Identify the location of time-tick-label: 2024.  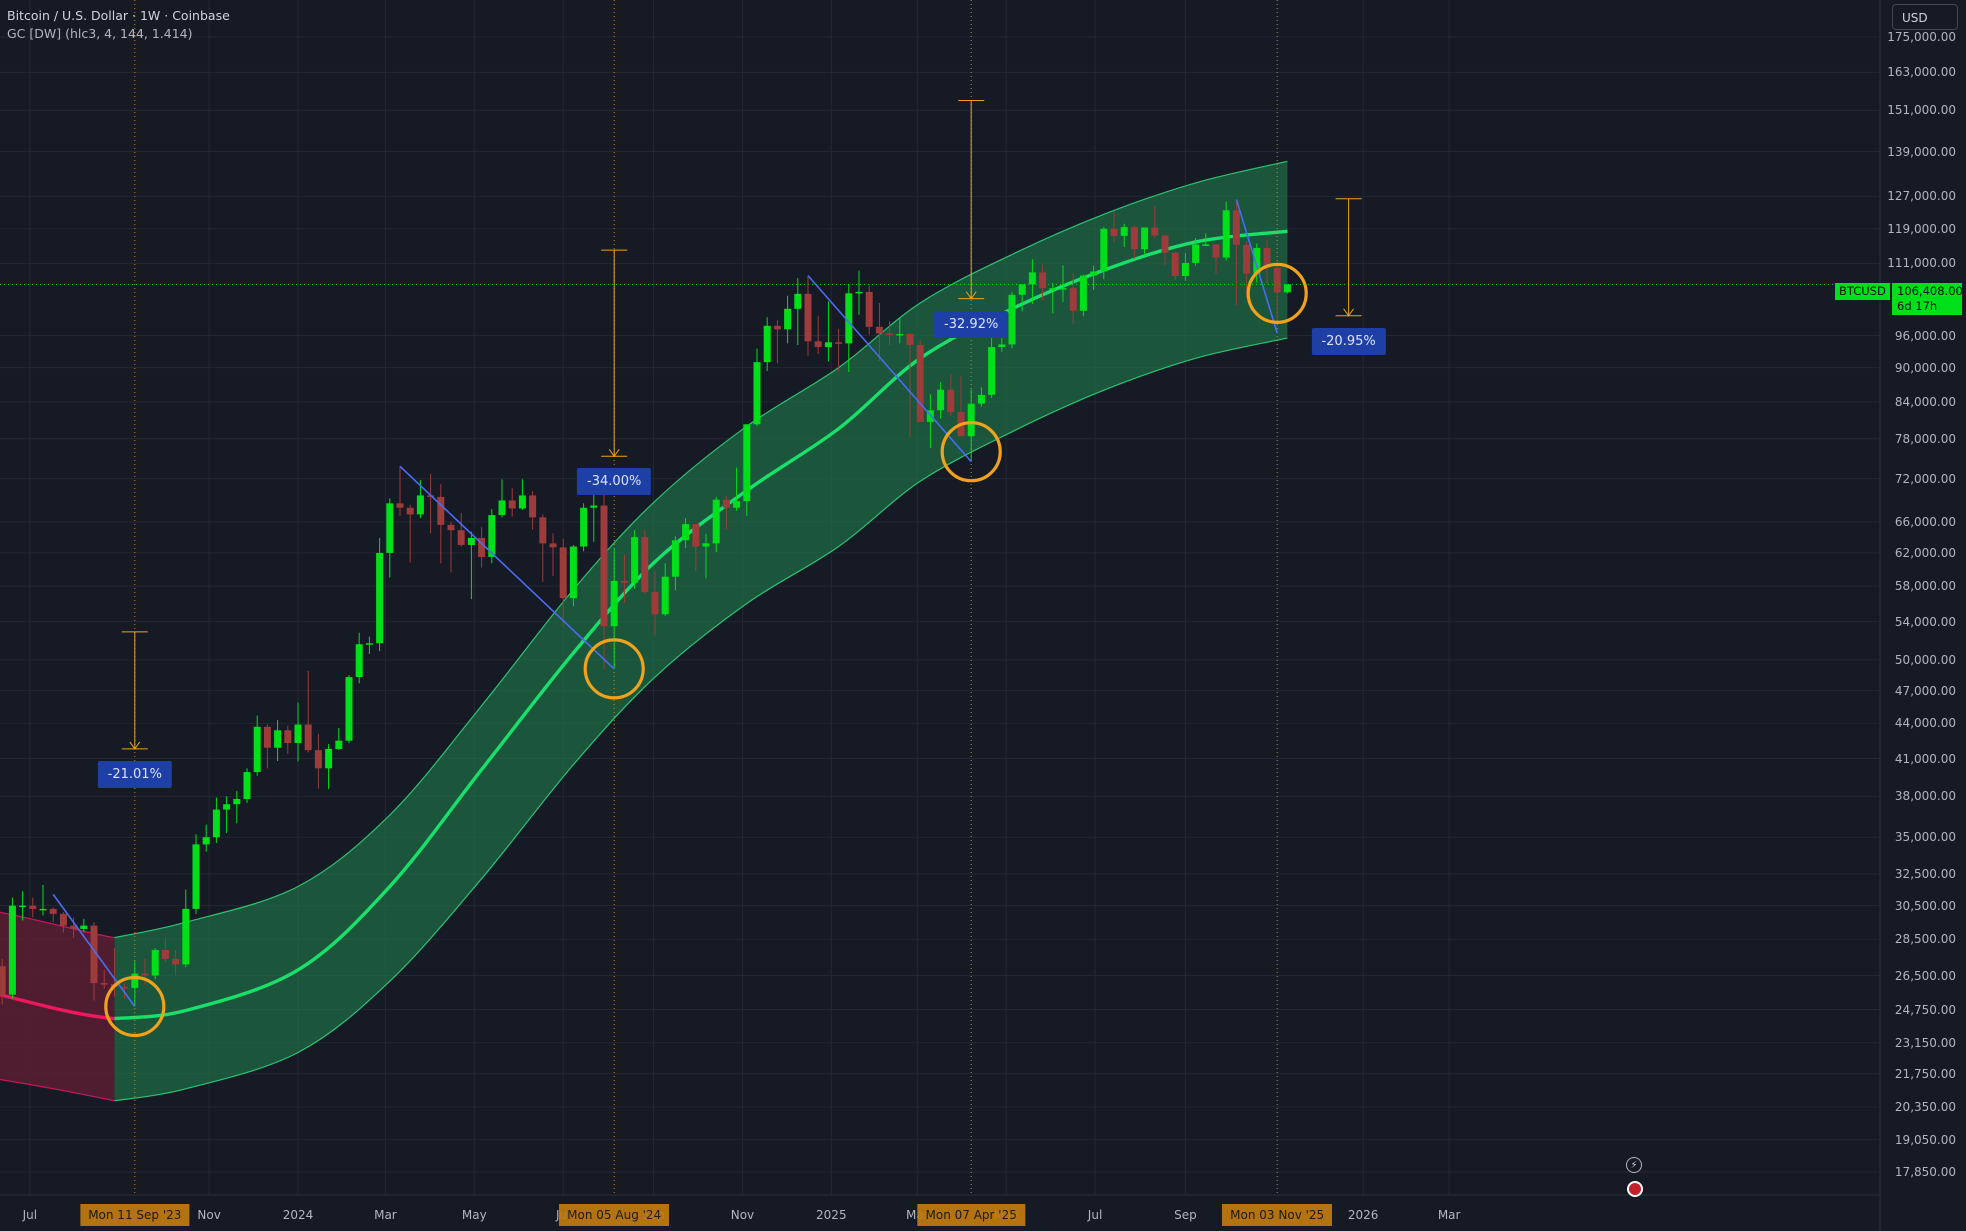
(298, 1215).